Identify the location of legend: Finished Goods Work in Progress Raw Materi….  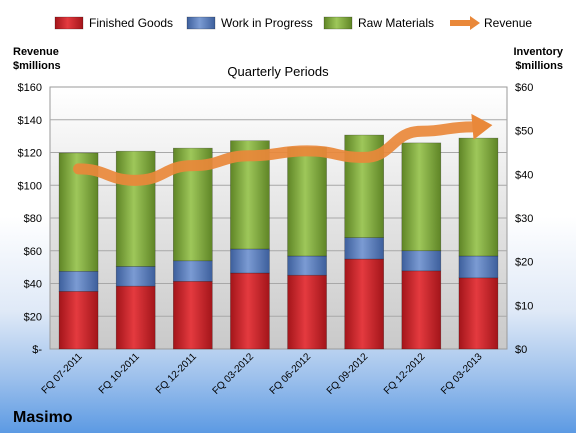
(293, 23).